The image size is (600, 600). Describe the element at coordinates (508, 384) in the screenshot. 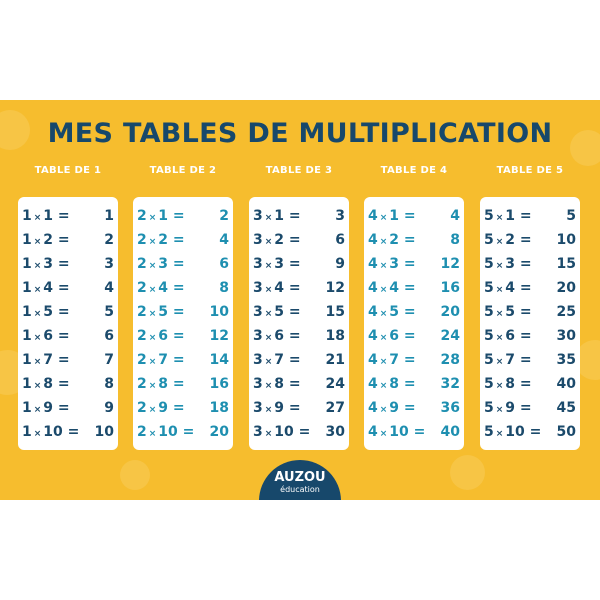

I see `equation: 5 × 8 =` at that location.